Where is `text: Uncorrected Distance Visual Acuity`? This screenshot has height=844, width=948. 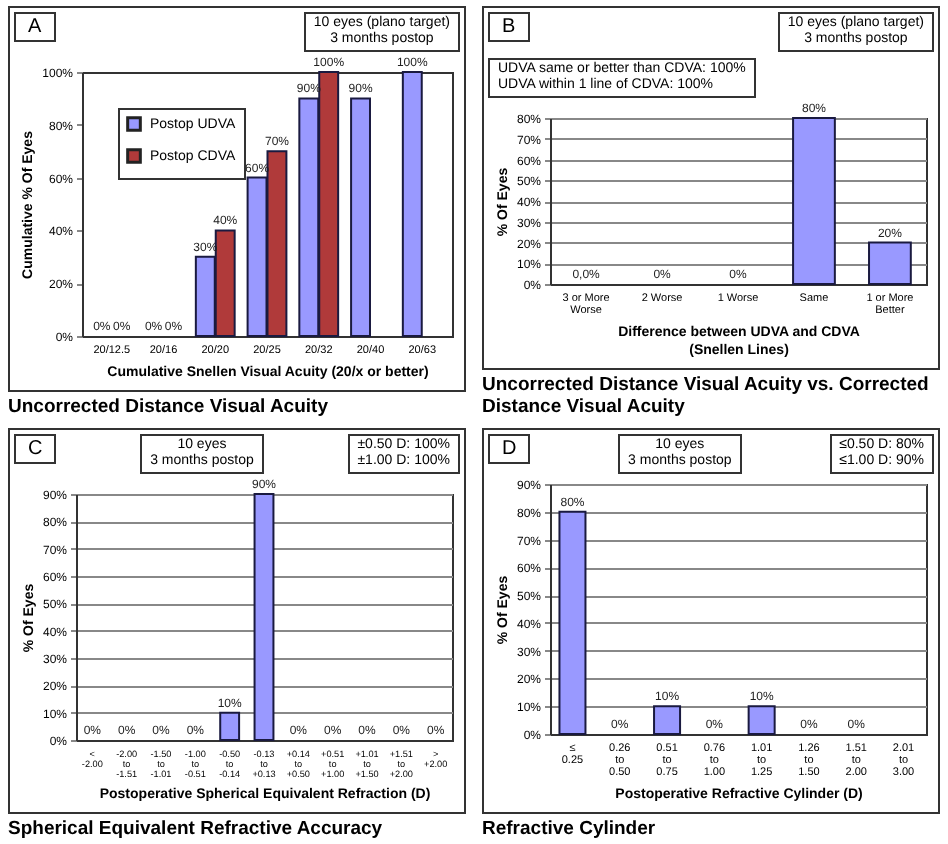
text: Uncorrected Distance Visual Acuity is located at coordinates (169, 407).